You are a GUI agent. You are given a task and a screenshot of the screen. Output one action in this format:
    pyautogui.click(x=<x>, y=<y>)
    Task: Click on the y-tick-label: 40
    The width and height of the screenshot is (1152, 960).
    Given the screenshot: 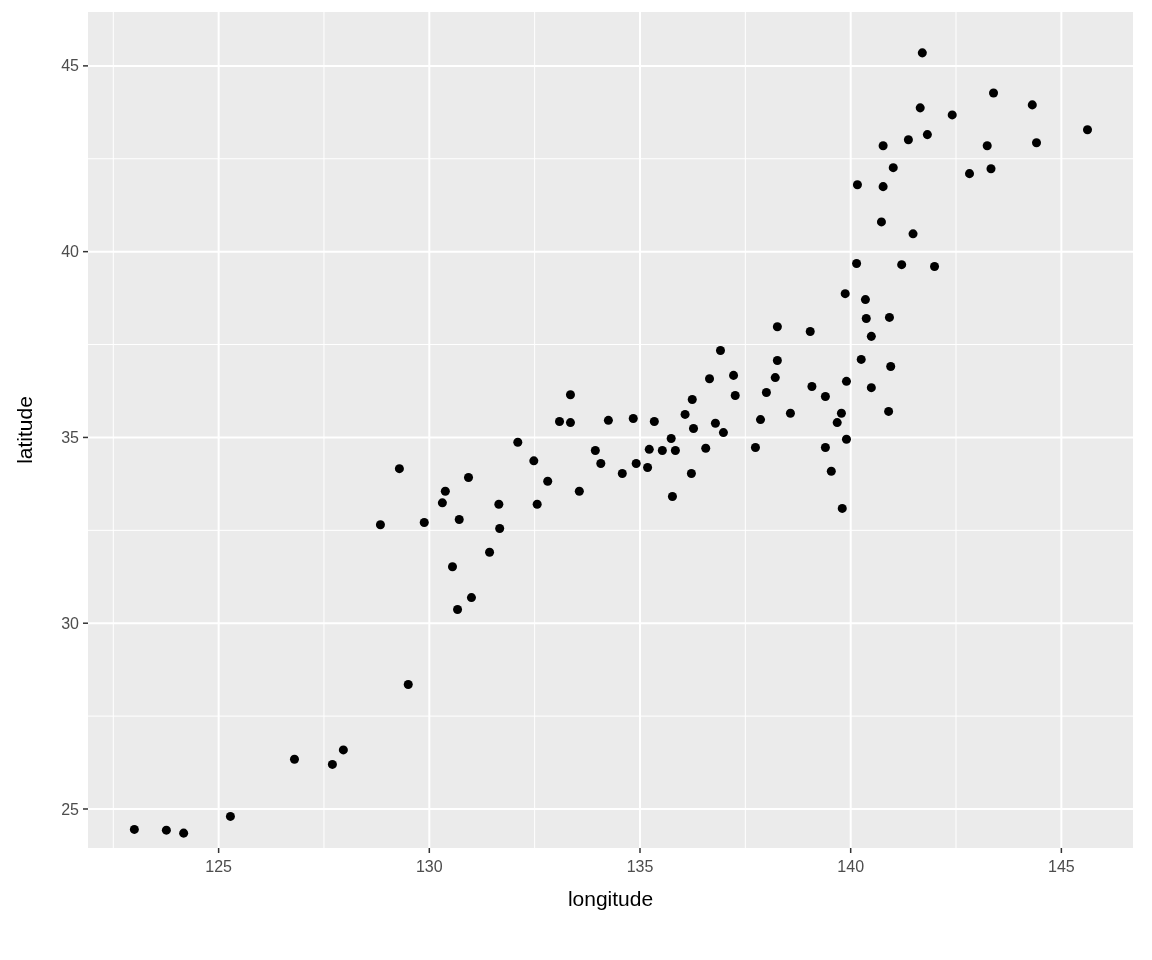 What is the action you would take?
    pyautogui.click(x=70, y=252)
    